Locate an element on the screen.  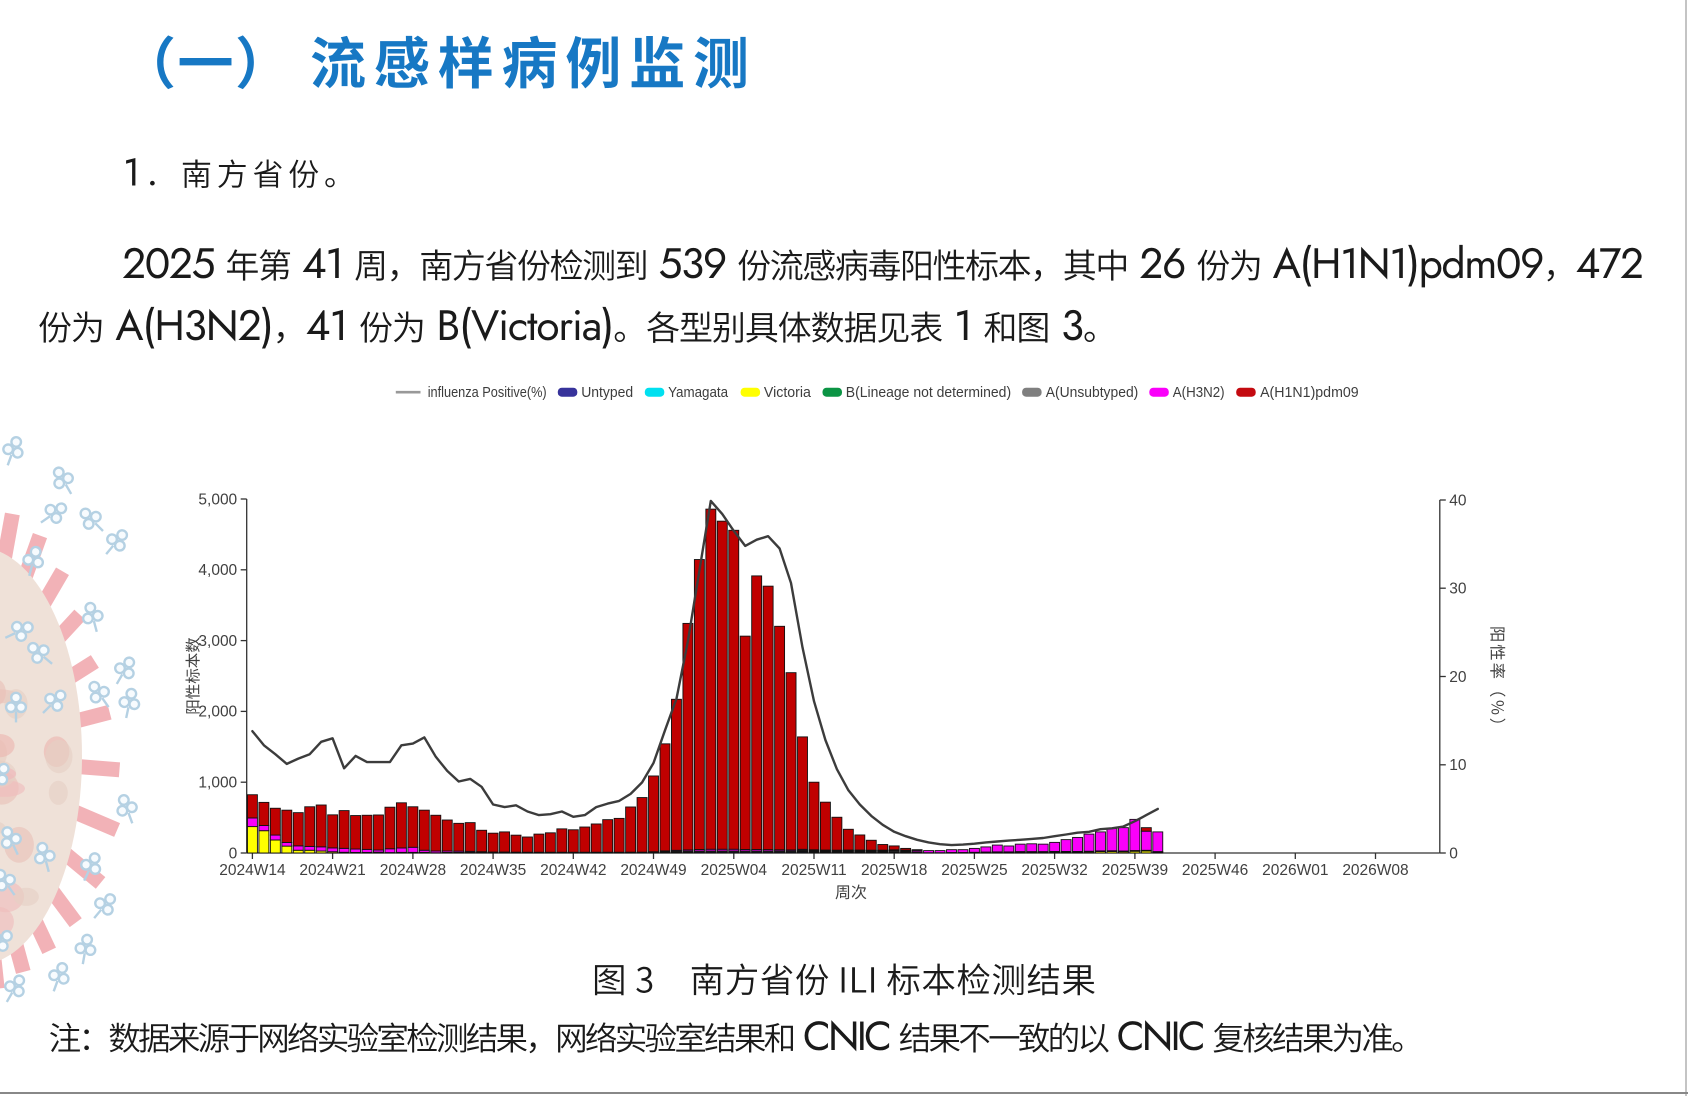
svg-text: 2025W46 is located at coordinates (1215, 870).